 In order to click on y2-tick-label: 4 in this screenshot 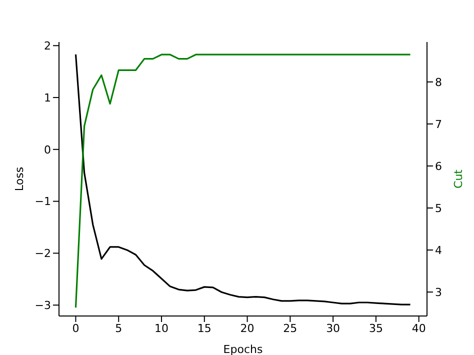, I will do `click(438, 250)`.